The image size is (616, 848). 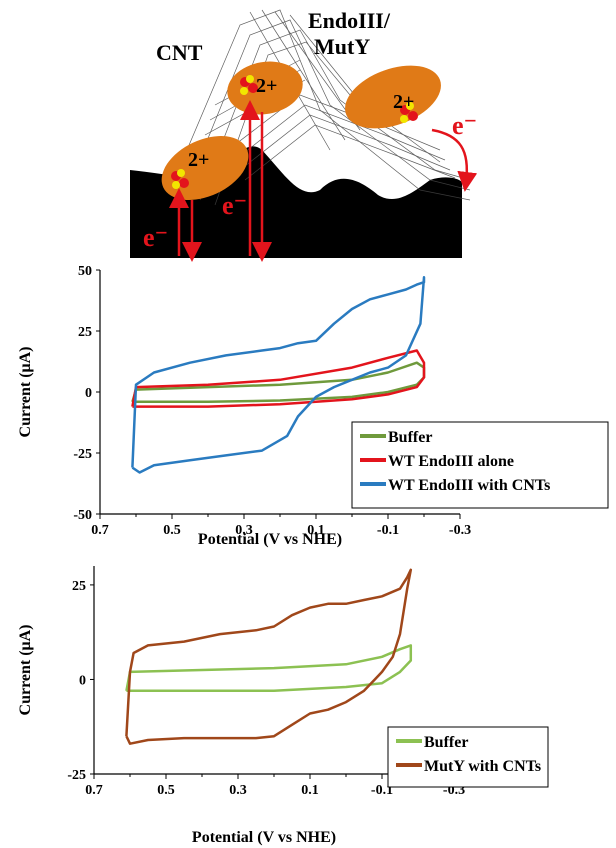 What do you see at coordinates (388, 530) in the screenshot?
I see `x-tick-label: -0.1` at bounding box center [388, 530].